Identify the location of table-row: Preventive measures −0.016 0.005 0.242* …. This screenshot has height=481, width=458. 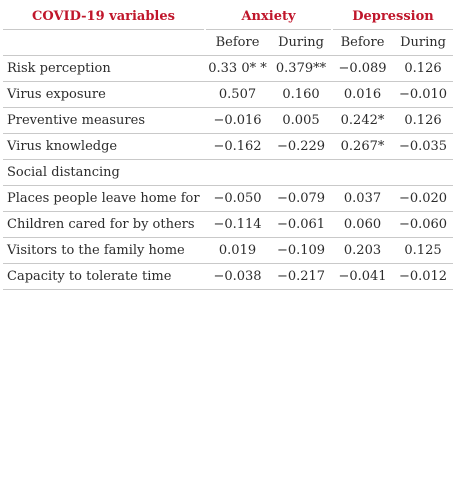
(228, 120).